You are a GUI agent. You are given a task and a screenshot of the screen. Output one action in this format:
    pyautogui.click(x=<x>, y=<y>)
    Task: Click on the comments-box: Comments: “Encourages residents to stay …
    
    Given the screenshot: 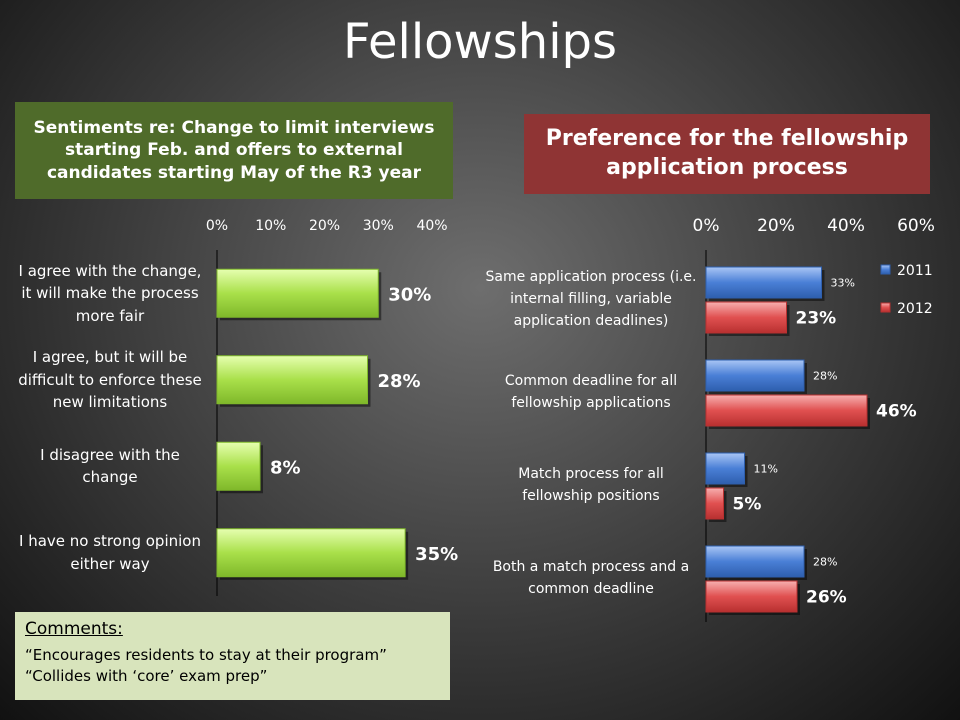 What is the action you would take?
    pyautogui.click(x=232, y=656)
    